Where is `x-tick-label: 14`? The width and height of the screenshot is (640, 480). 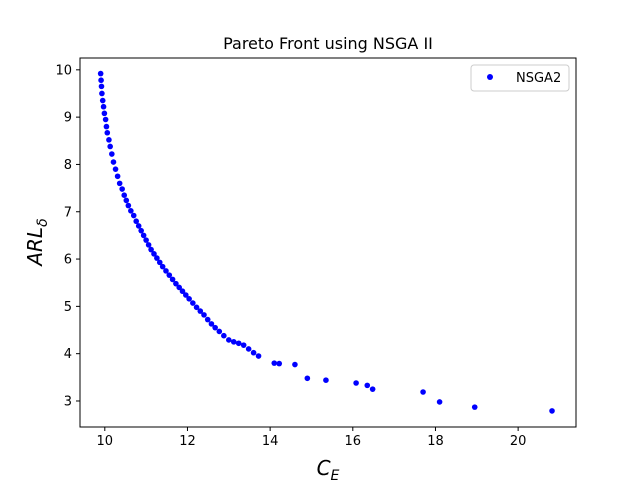 x-tick-label: 14 is located at coordinates (270, 441).